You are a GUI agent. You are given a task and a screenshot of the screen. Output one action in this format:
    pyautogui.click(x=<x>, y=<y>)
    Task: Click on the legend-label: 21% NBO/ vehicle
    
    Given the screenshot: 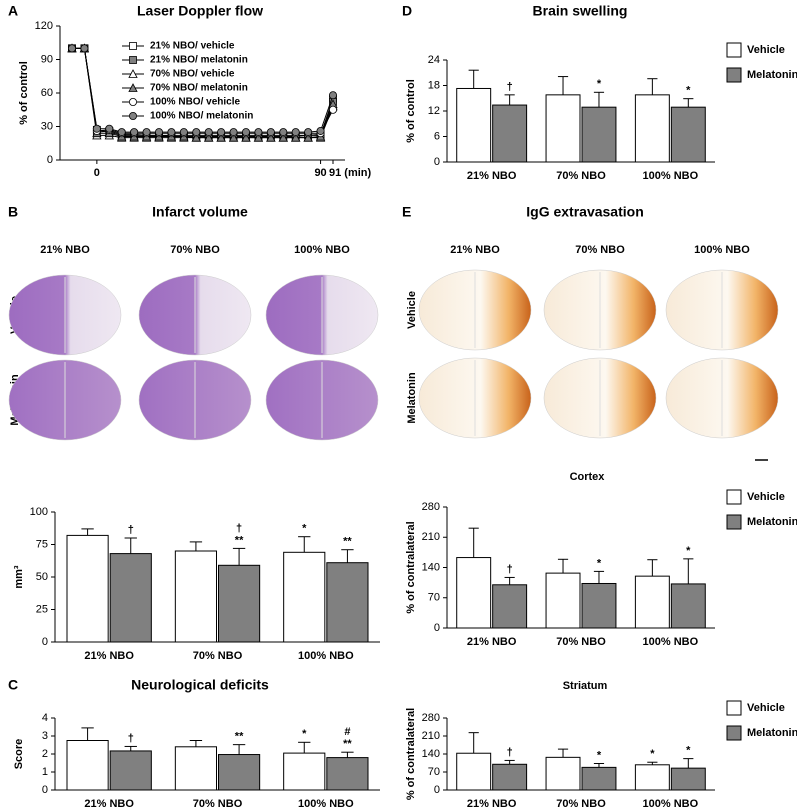 What is the action you would take?
    pyautogui.click(x=192, y=46)
    